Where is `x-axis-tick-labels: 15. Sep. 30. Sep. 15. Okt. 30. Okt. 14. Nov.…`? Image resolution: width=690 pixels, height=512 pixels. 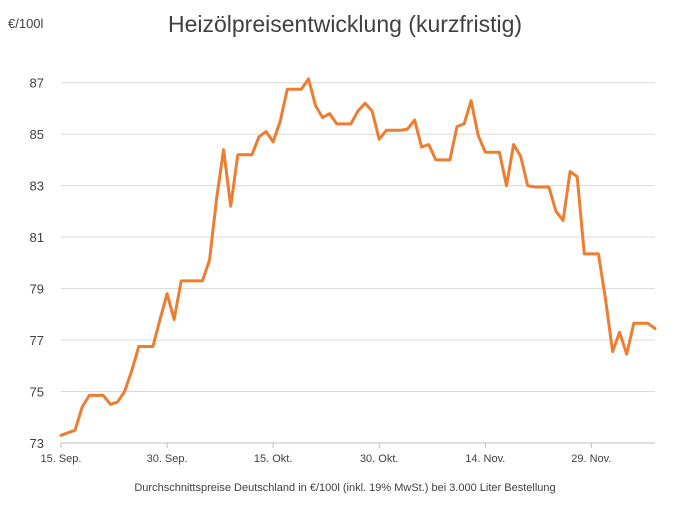 x-axis-tick-labels: 15. Sep. 30. Sep. 15. Okt. 30. Okt. 14. Nov.… is located at coordinates (326, 454).